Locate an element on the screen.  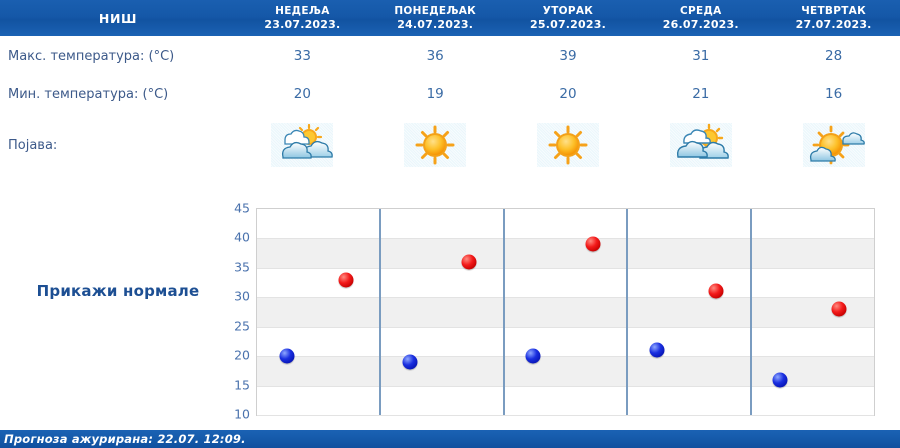
header-day-2: УТОРАК 25.07.2023. is located at coordinates (568, 18).